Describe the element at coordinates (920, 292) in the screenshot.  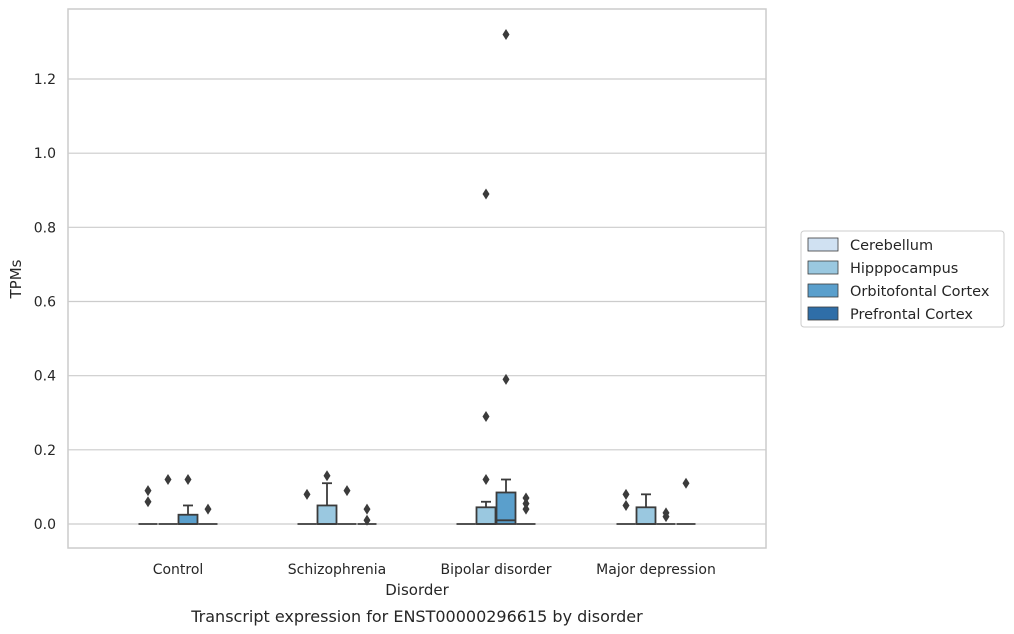
I see `legend-label: Orbitofontal Cortex` at that location.